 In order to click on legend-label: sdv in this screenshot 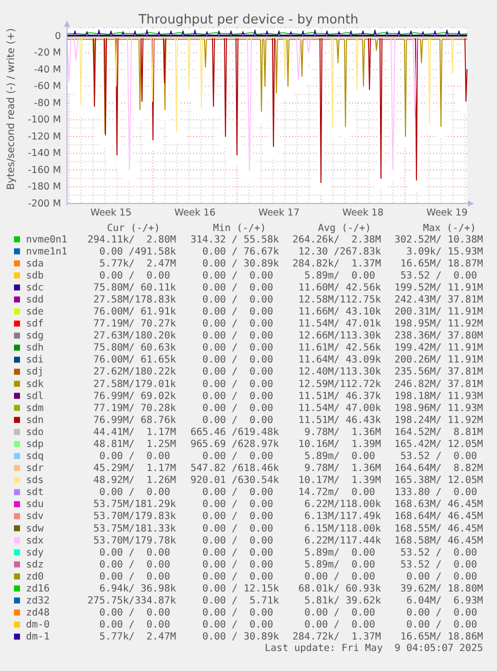, I will do `click(35, 516)`.